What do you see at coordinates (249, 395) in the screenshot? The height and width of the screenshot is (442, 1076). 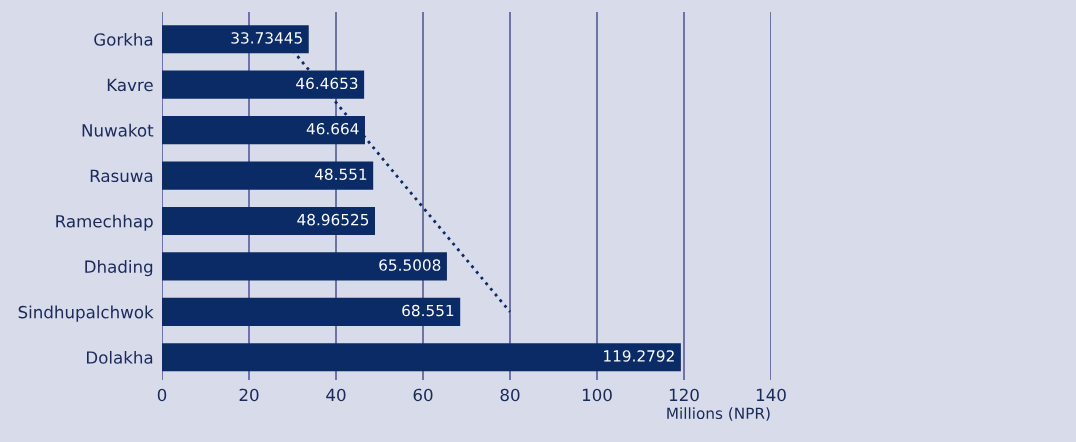 I see `x-tick-label: 20` at bounding box center [249, 395].